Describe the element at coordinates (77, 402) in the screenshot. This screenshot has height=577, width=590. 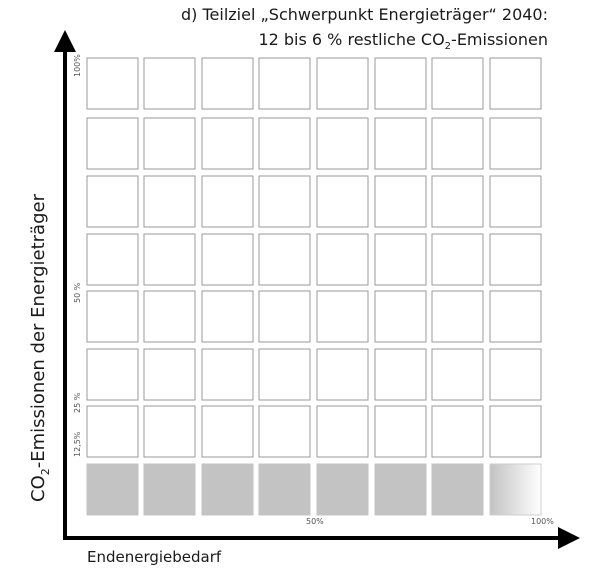
I see `y-tick-25: 25 %` at that location.